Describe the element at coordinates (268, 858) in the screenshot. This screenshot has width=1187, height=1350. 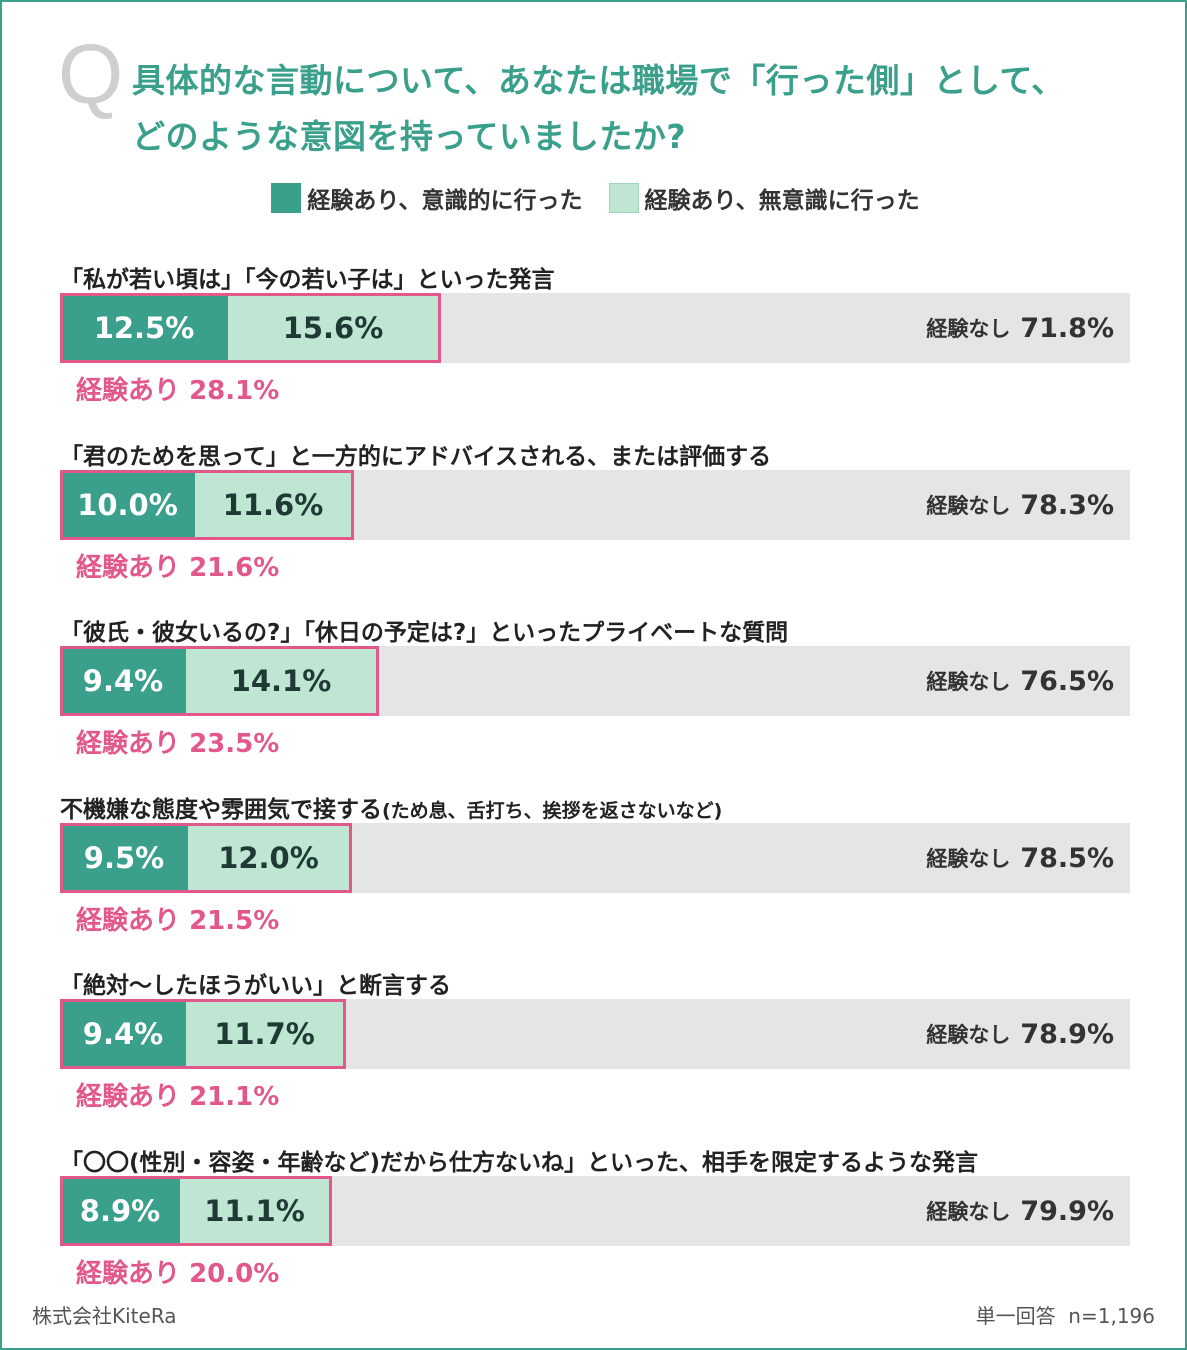
I see `bar-segment-unintentional: 12.0%` at that location.